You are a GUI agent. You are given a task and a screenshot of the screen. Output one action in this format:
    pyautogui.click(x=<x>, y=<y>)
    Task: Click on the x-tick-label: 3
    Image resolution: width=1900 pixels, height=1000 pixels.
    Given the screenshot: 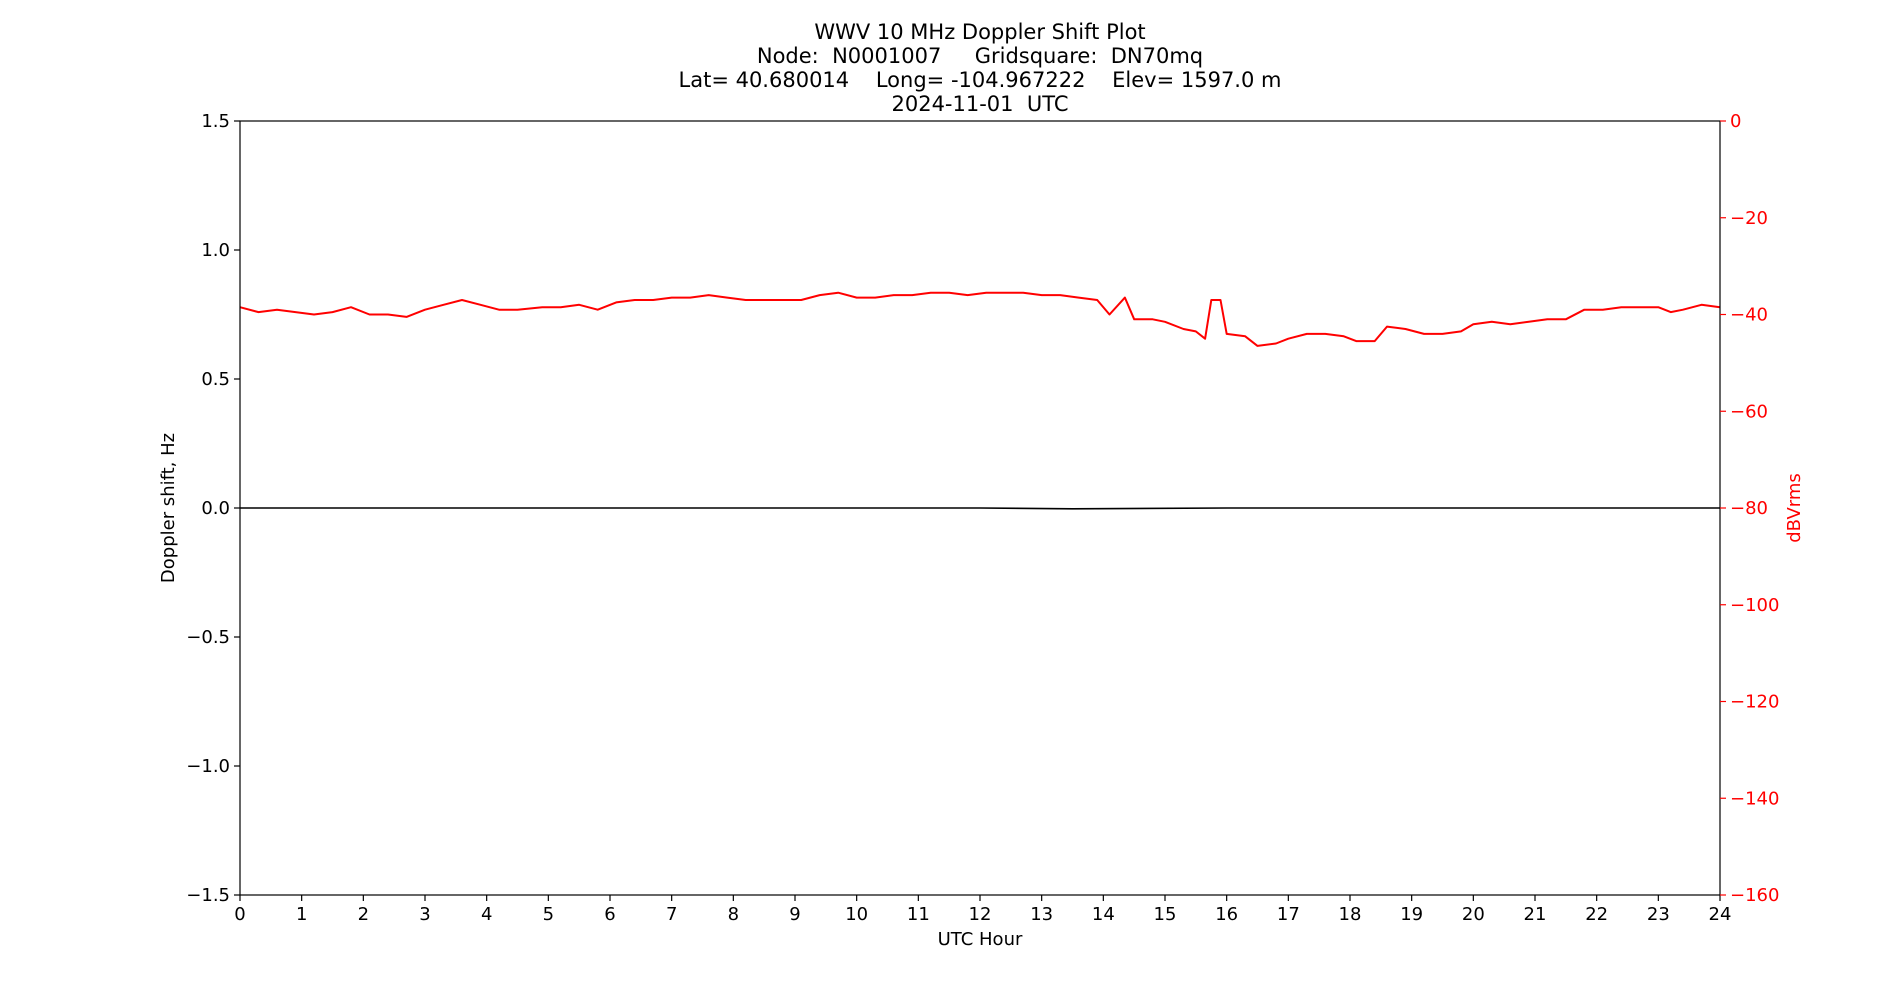 What is the action you would take?
    pyautogui.click(x=424, y=914)
    